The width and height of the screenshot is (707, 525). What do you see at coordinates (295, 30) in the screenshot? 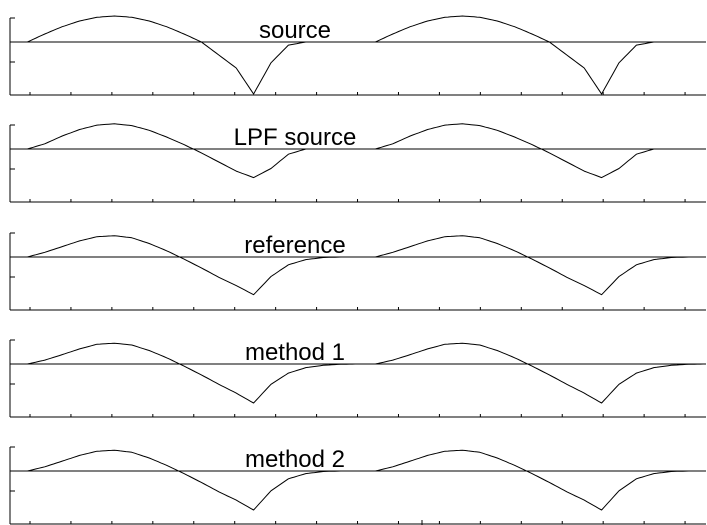
I see `panel-1-title: source` at bounding box center [295, 30].